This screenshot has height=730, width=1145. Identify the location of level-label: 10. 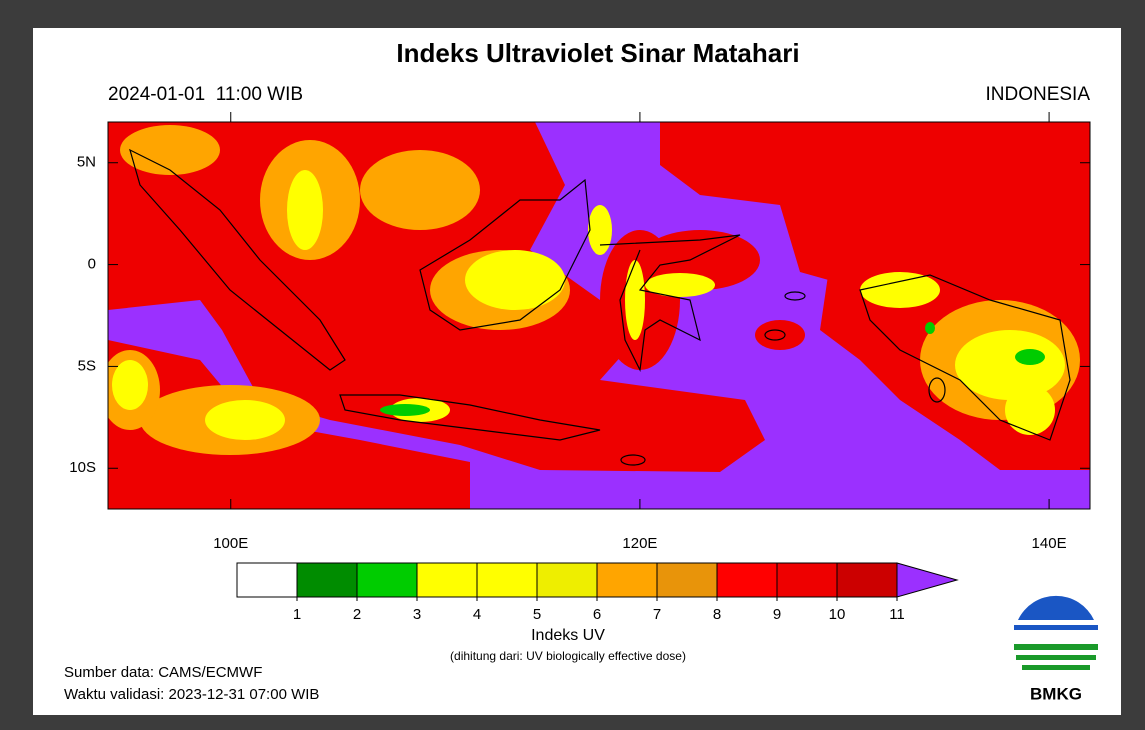
(837, 614).